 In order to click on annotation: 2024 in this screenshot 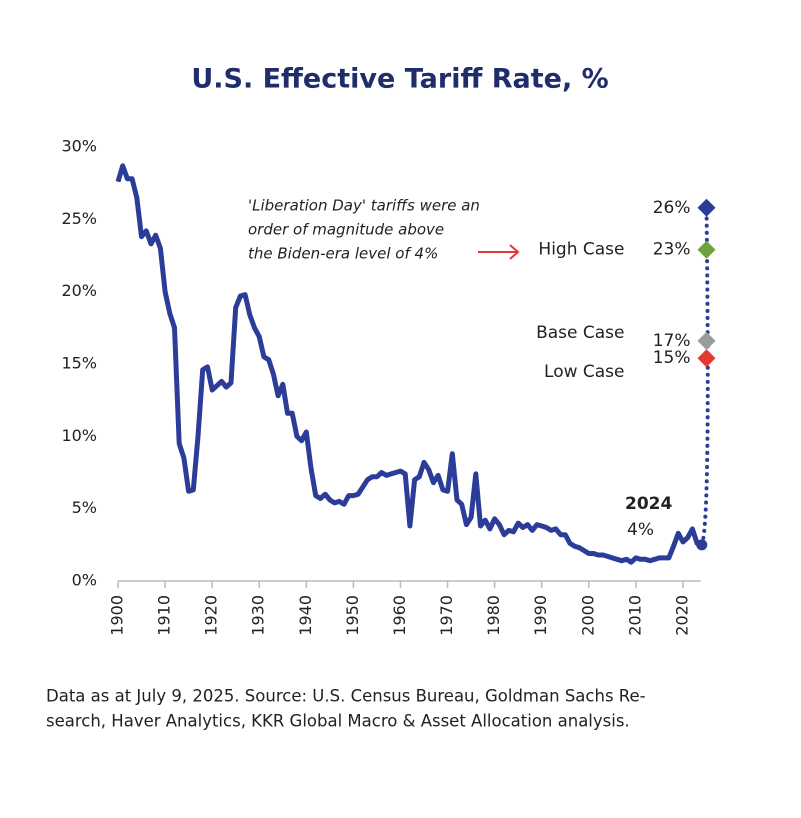, I will do `click(648, 504)`.